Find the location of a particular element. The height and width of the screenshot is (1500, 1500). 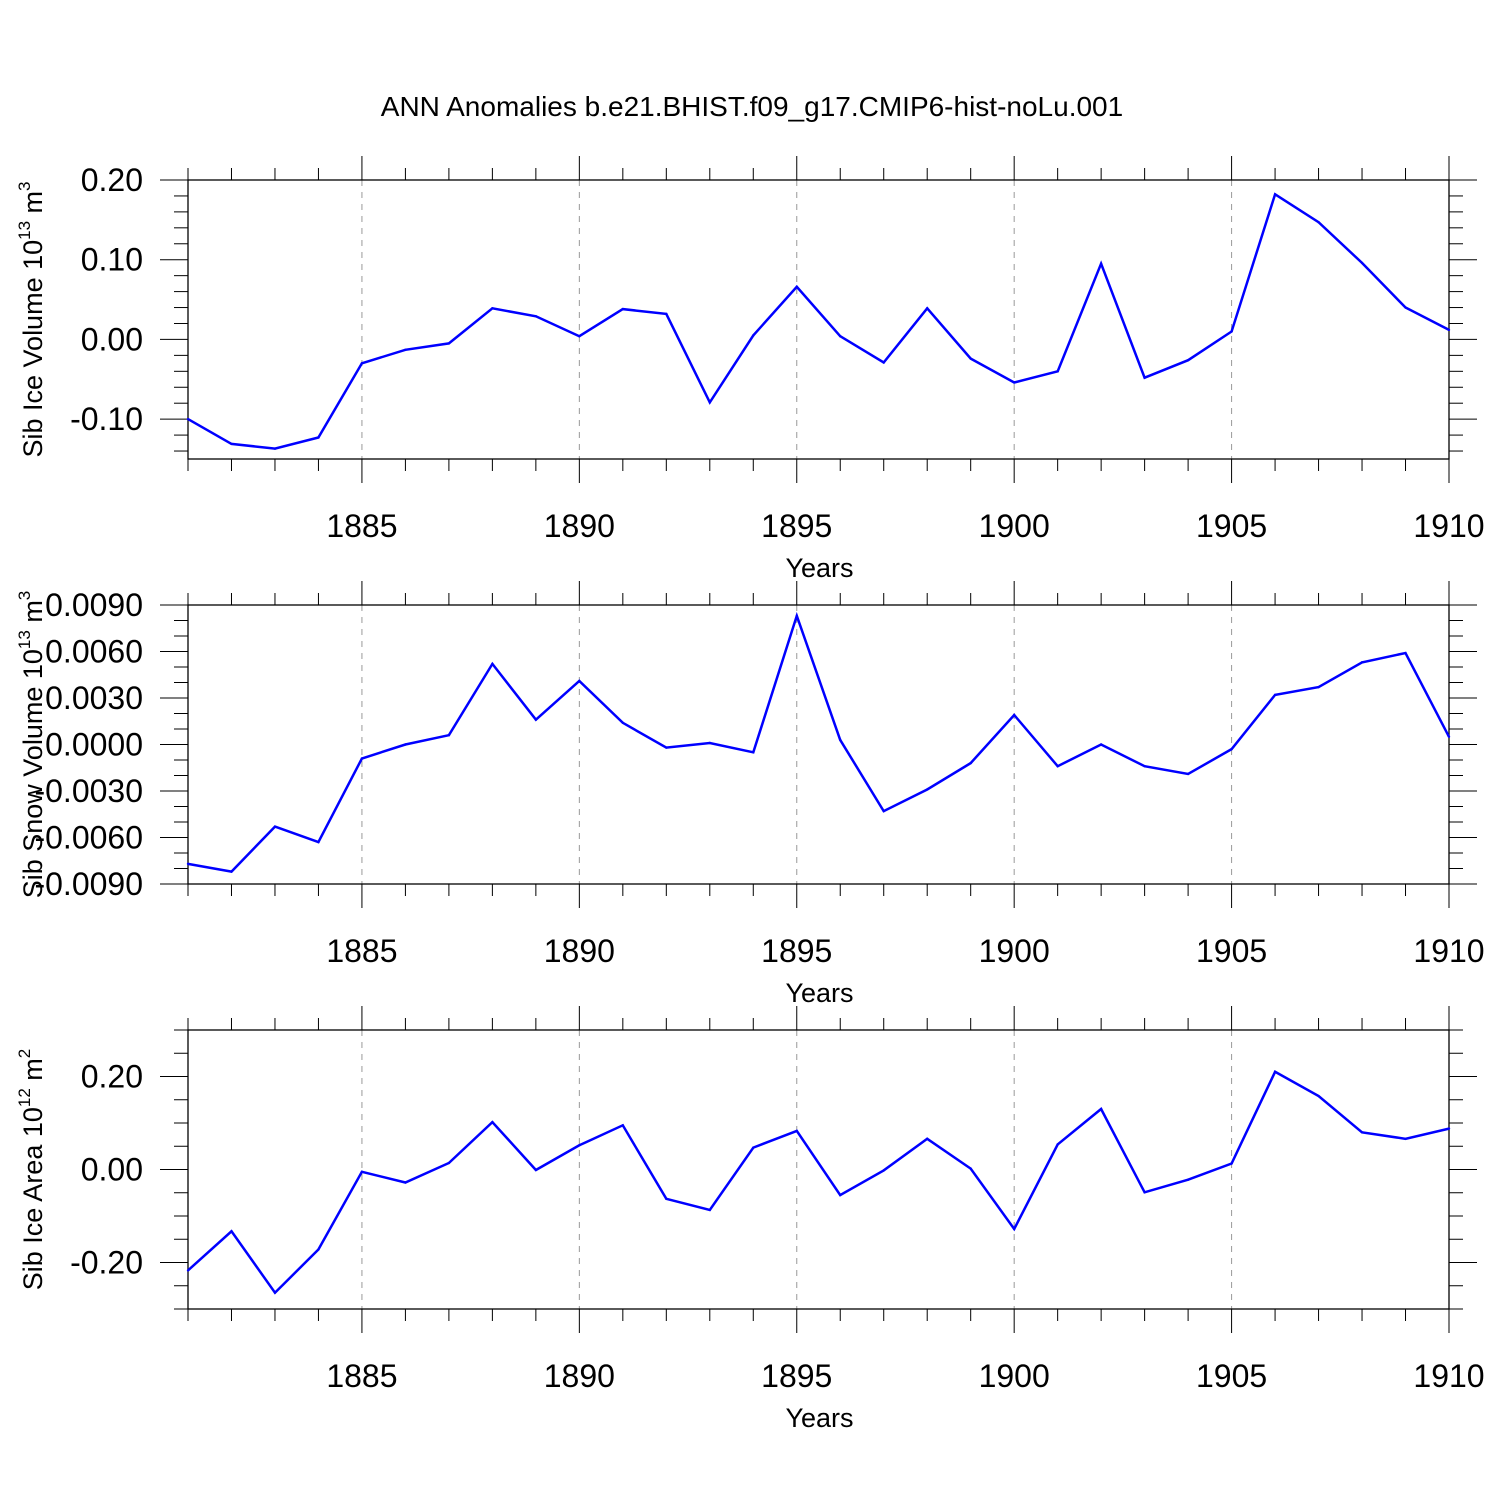

y-tick-label: 0.0090 is located at coordinates (94, 605).